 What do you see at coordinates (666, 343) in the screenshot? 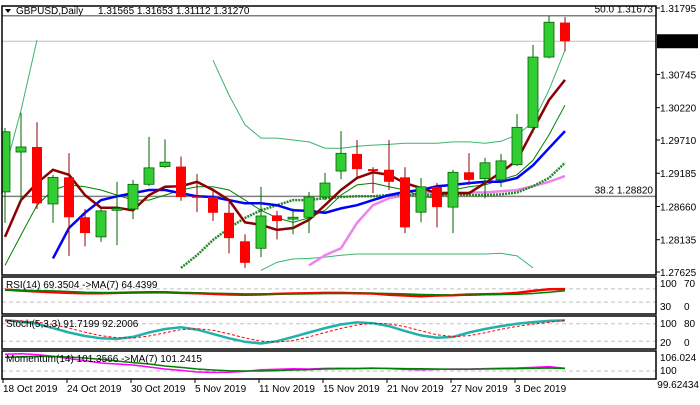
I see `indicator-tick-label: 20` at bounding box center [666, 343].